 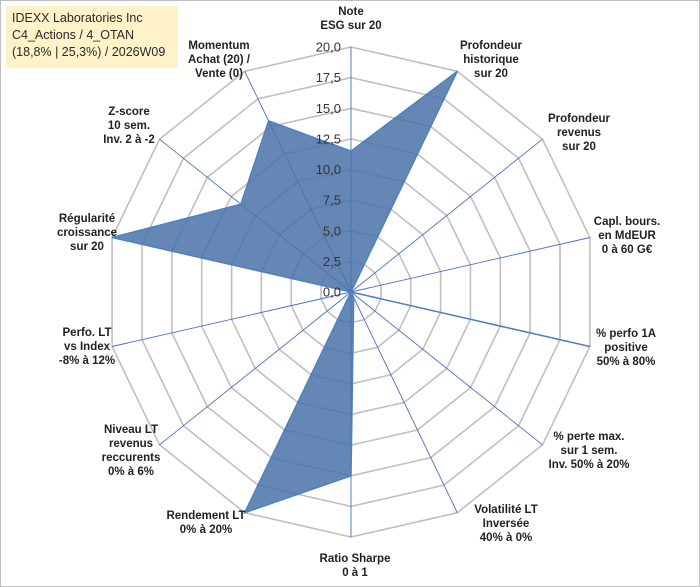 I want to click on axis-label-11-line-1: croissance, so click(x=87, y=233).